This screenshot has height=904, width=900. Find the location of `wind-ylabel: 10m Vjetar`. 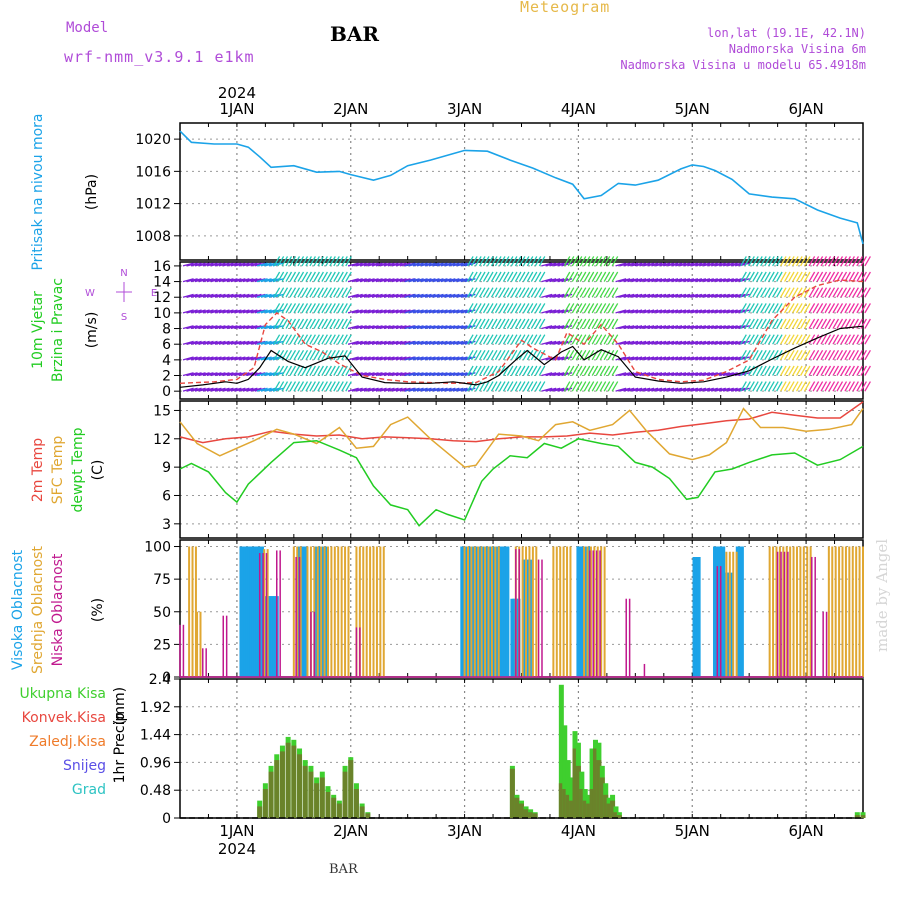

wind-ylabel: 10m Vjetar is located at coordinates (38, 330).